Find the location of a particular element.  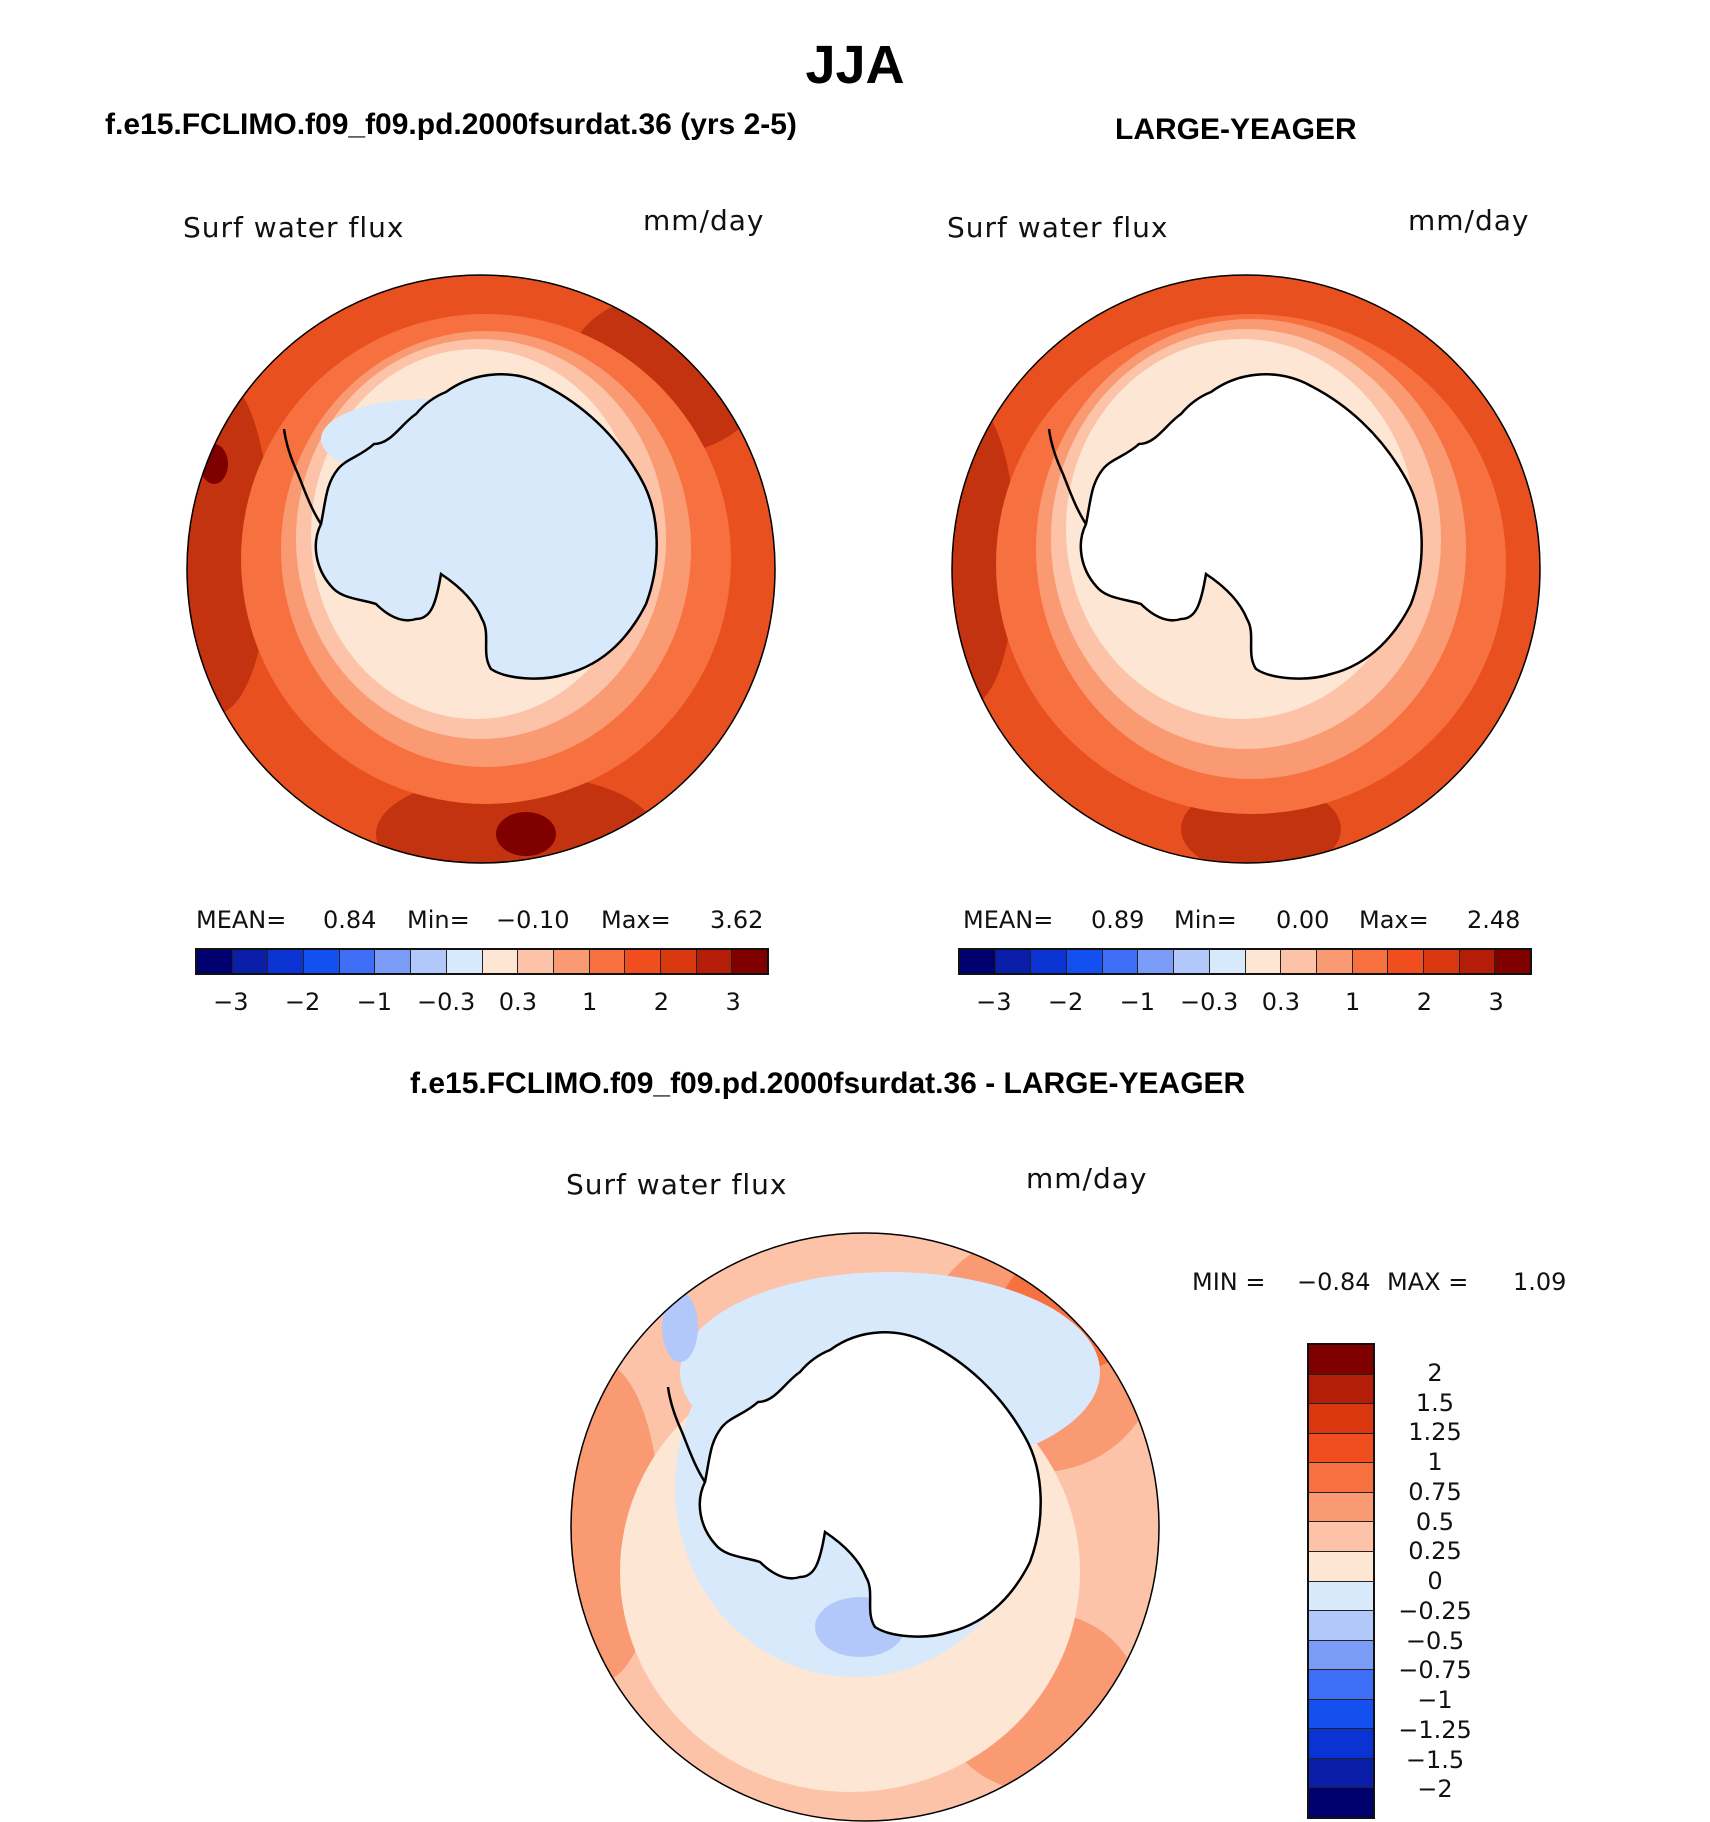

panel1-variable-label: Surf water flux is located at coordinates (294, 227).